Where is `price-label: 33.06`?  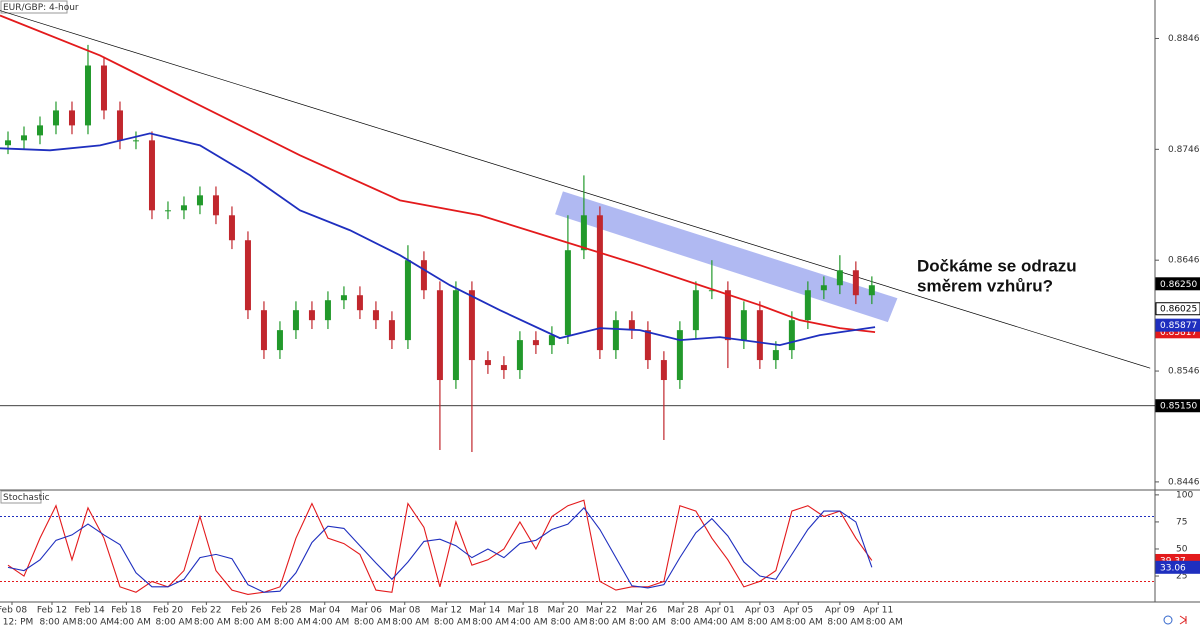 price-label: 33.06 is located at coordinates (1173, 568).